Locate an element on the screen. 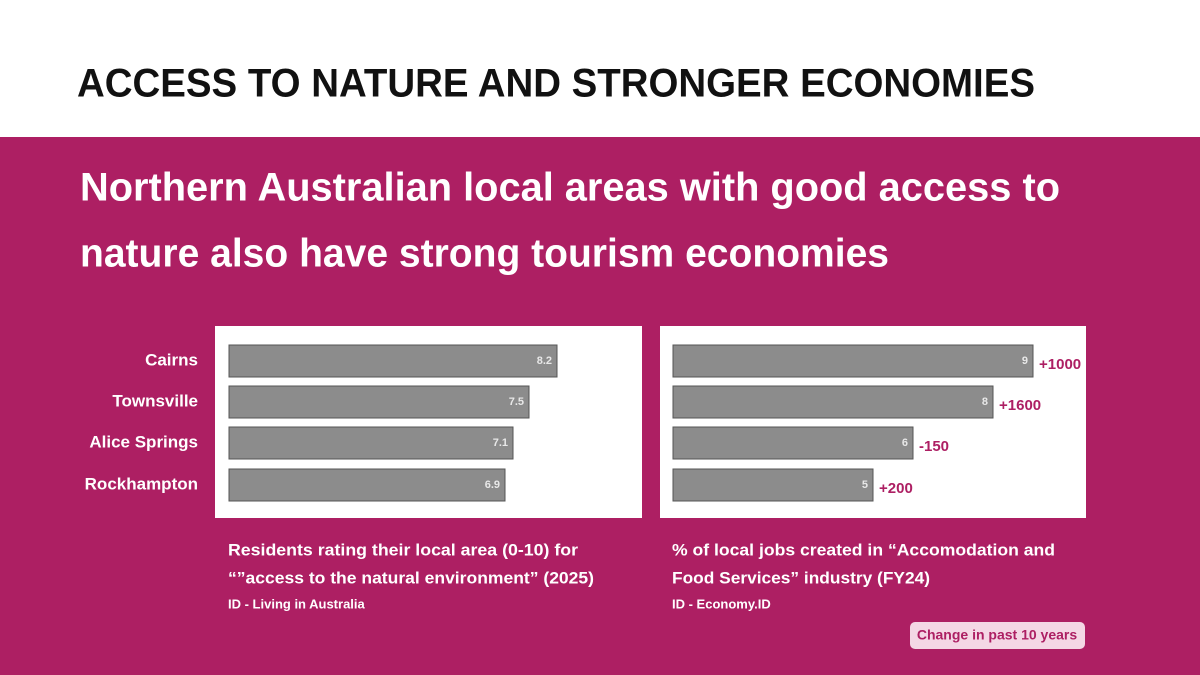 This screenshot has height=675, width=1200. note: Change in past 10 years is located at coordinates (997, 635).